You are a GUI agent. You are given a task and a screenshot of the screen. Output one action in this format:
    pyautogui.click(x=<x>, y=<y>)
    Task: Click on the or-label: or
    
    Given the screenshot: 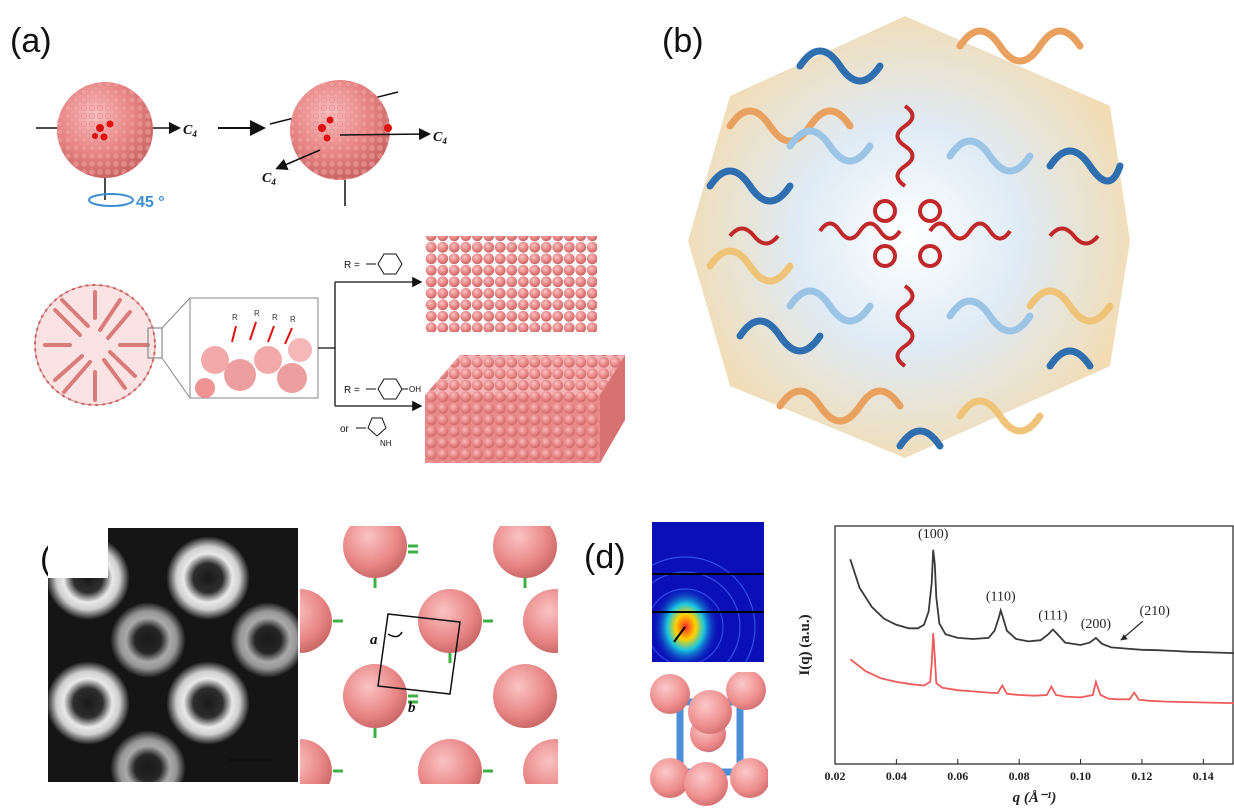 What is the action you would take?
    pyautogui.click(x=345, y=429)
    